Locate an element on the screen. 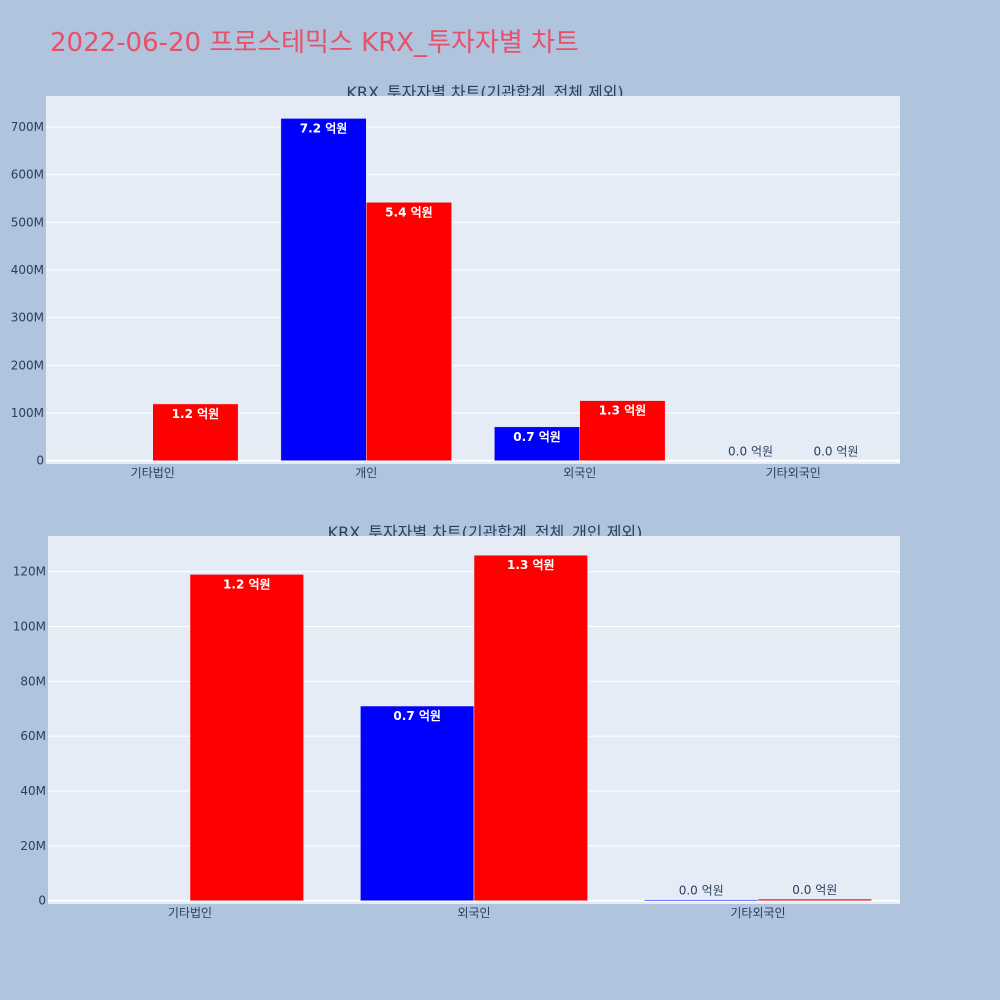  y-tick-label: 600M is located at coordinates (27, 175).